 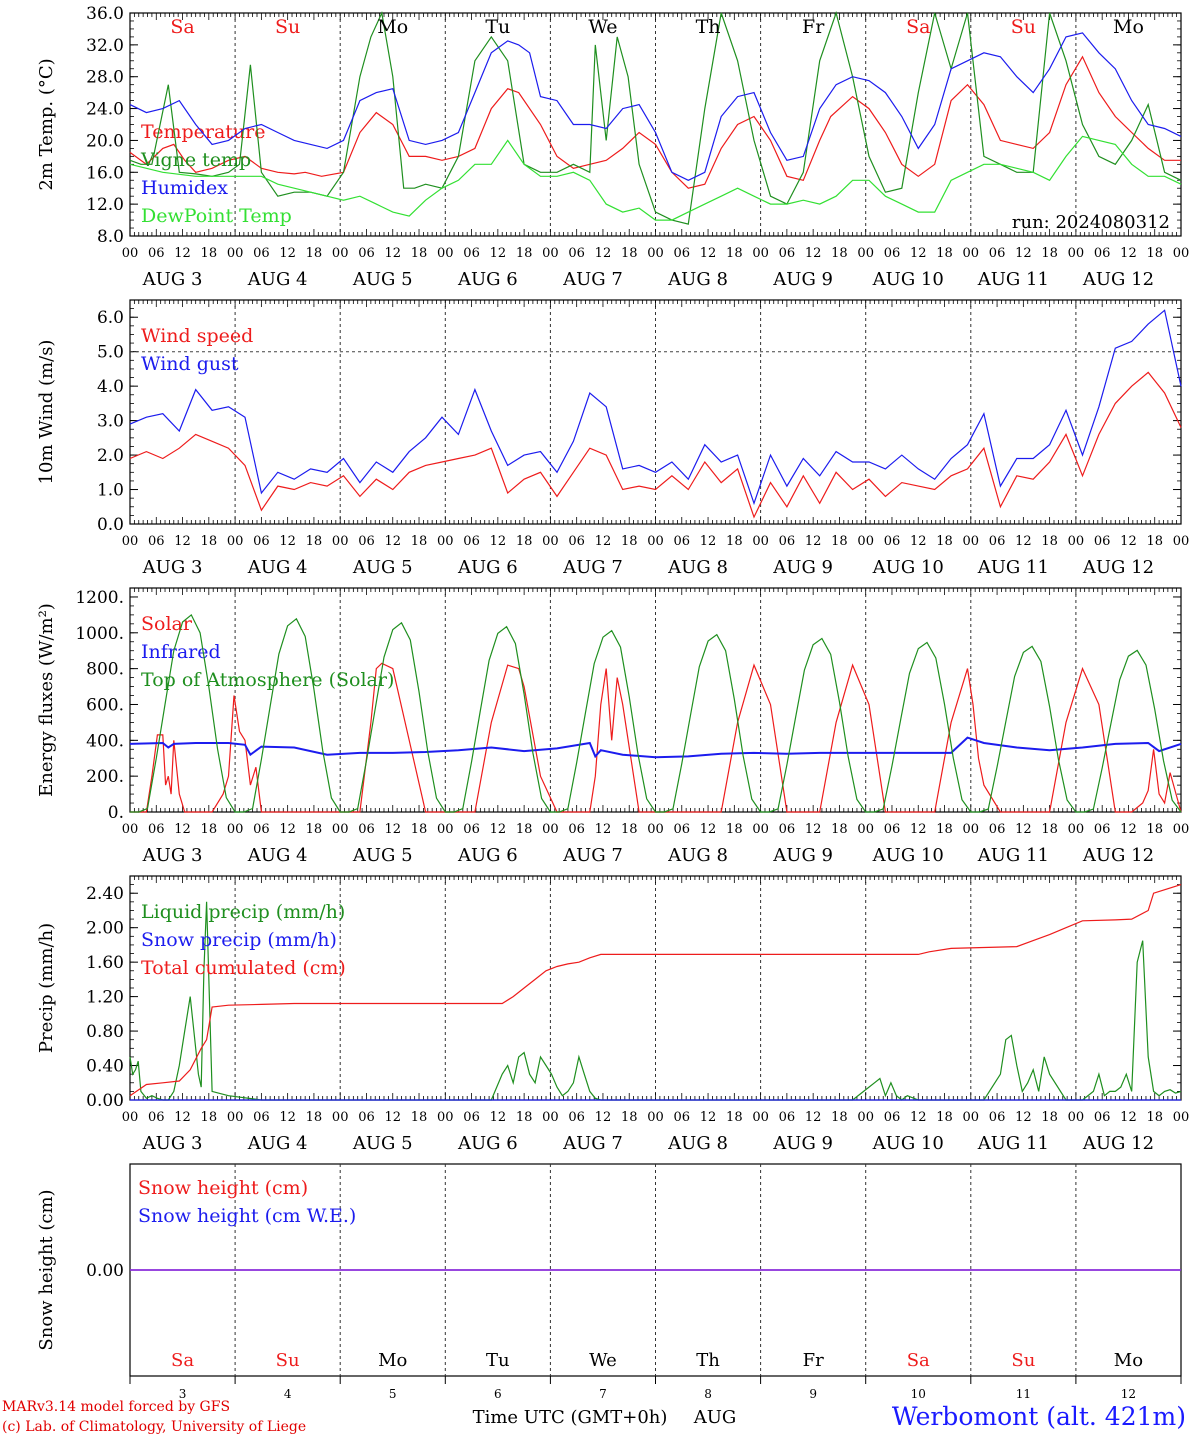 What do you see at coordinates (708, 1394) in the screenshot?
I see `day-number: 8` at bounding box center [708, 1394].